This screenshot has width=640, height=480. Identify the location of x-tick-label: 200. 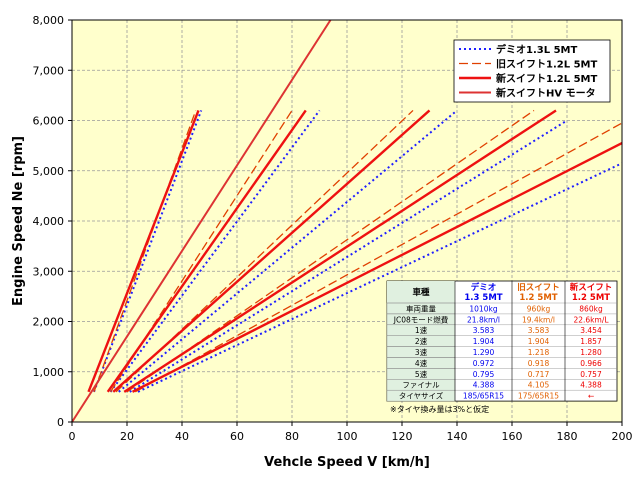
(622, 436).